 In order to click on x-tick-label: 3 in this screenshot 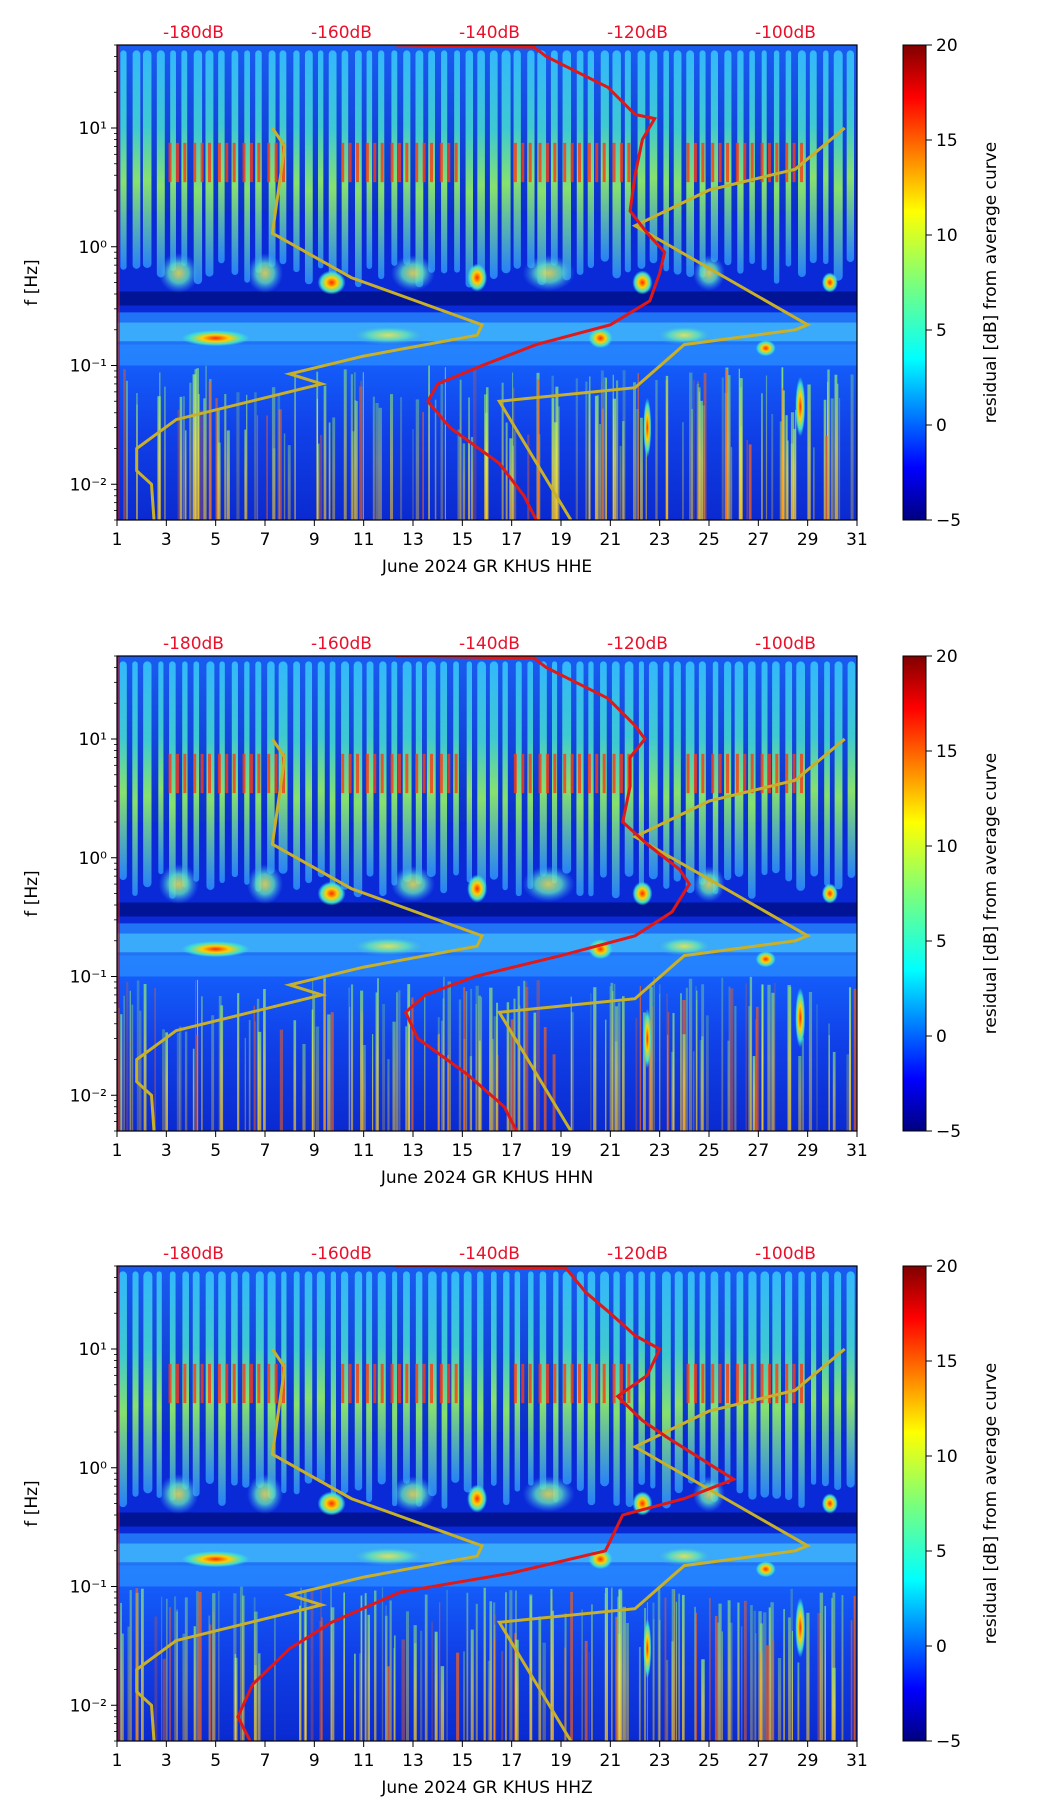, I will do `click(166, 540)`.